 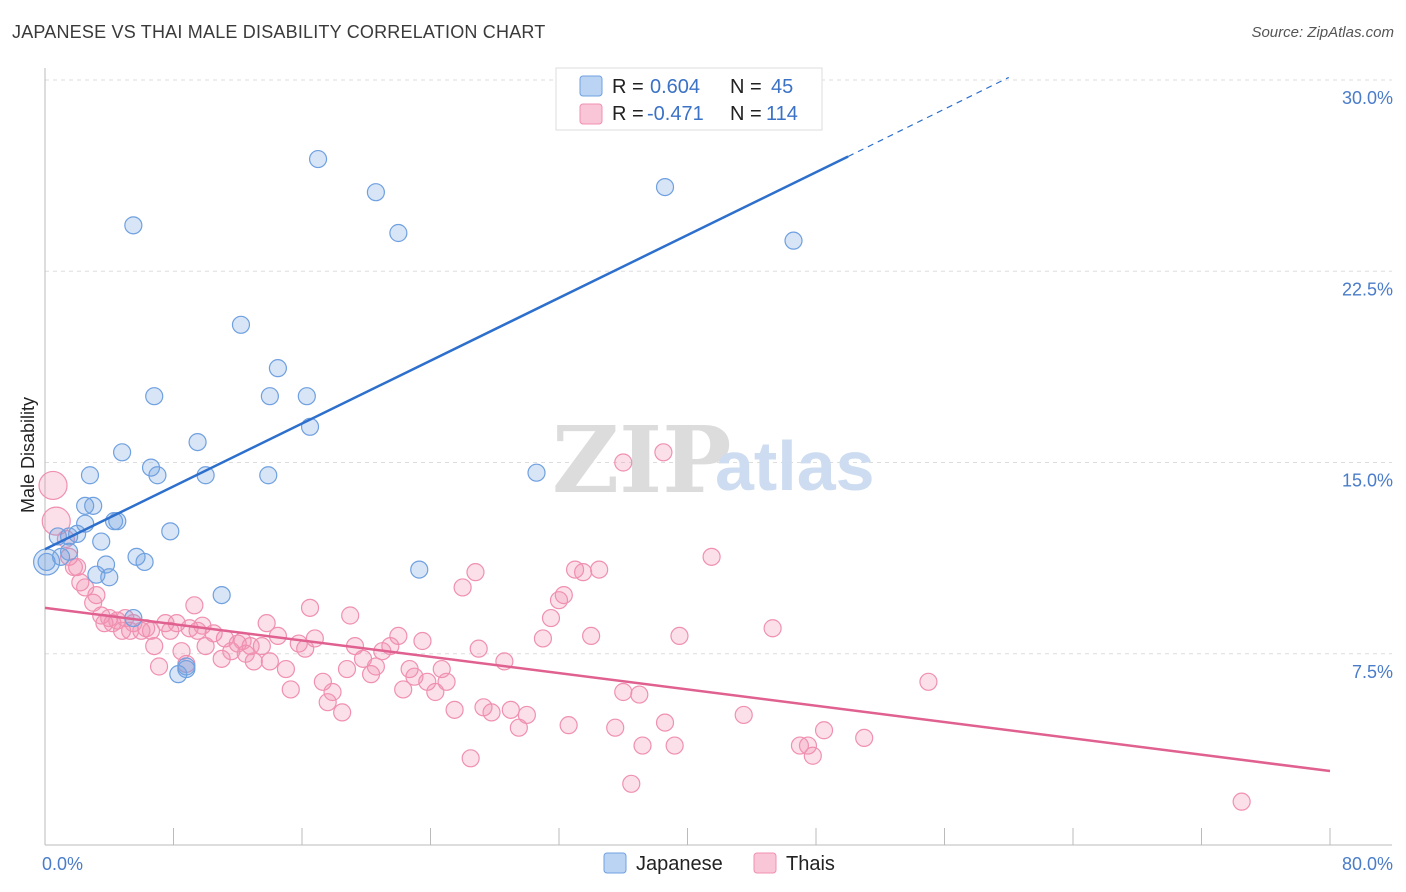 What do you see at coordinates (28, 455) in the screenshot?
I see `y-axis-title: Male Disability` at bounding box center [28, 455].